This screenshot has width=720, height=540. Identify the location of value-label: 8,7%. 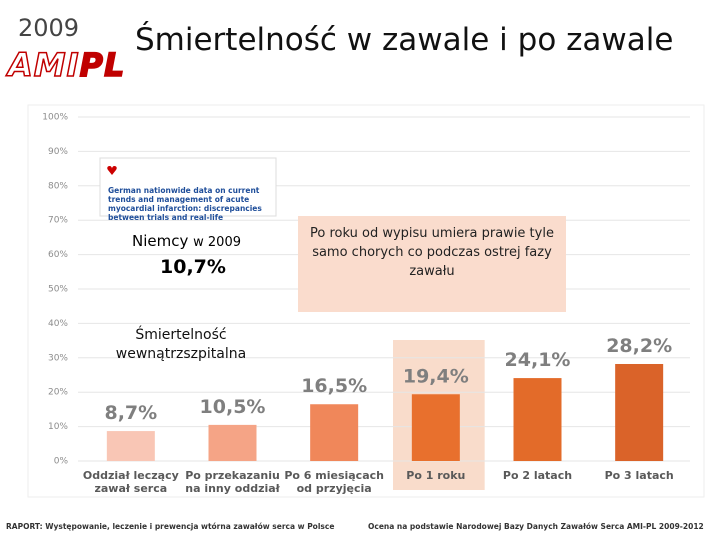
(130, 413).